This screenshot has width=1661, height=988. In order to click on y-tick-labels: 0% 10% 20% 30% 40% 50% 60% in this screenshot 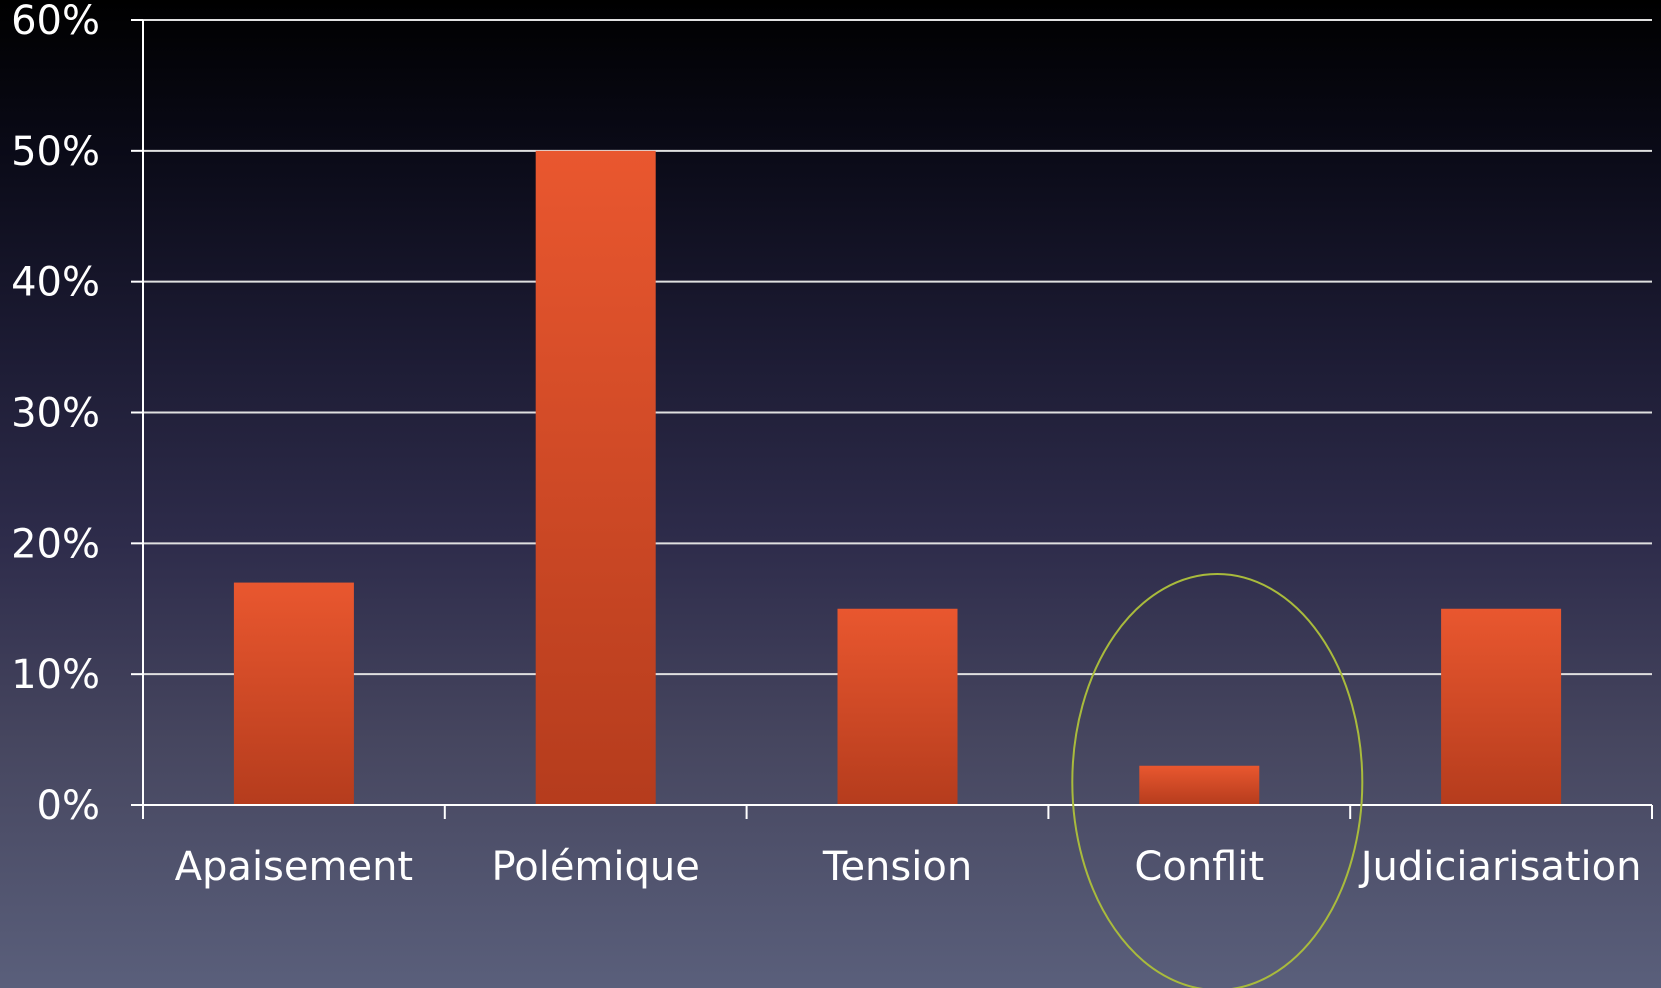, I will do `click(55, 414)`.